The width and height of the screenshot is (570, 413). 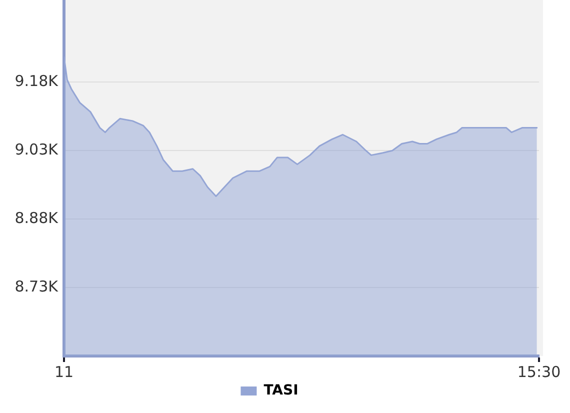 I want to click on legend-label: TASI, so click(x=281, y=390).